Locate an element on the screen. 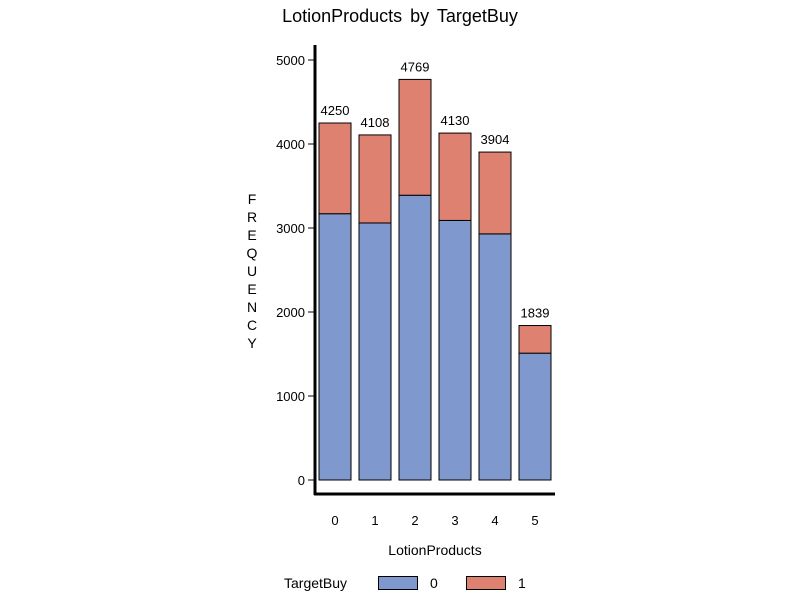  legend-label-series-1: 1 is located at coordinates (522, 583).